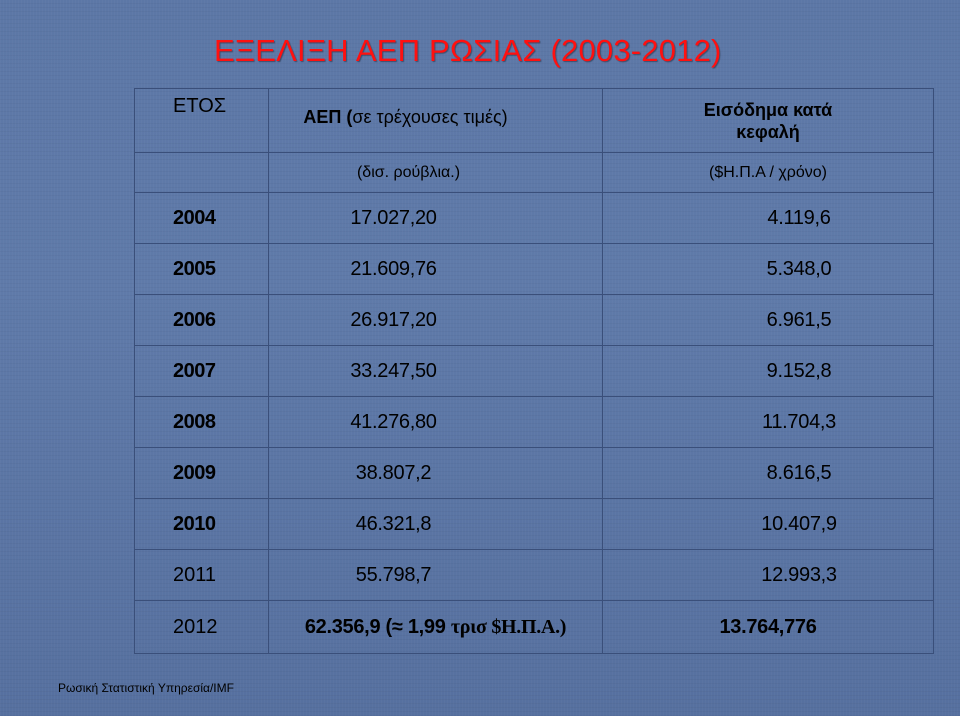 This screenshot has width=960, height=716. What do you see at coordinates (435, 320) in the screenshot?
I see `gdp-value: 26.917,20` at bounding box center [435, 320].